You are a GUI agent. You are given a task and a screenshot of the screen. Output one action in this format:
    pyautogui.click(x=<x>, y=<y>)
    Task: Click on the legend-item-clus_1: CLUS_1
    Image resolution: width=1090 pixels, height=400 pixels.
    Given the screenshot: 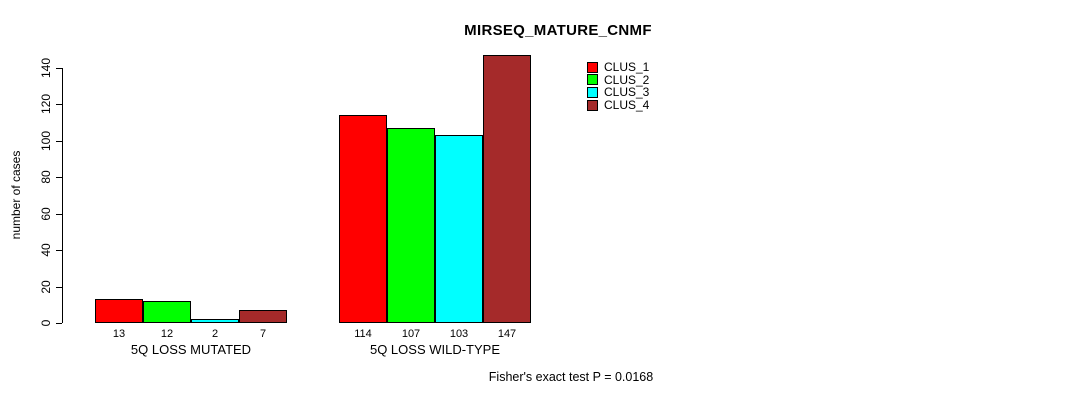 What is the action you would take?
    pyautogui.click(x=618, y=67)
    